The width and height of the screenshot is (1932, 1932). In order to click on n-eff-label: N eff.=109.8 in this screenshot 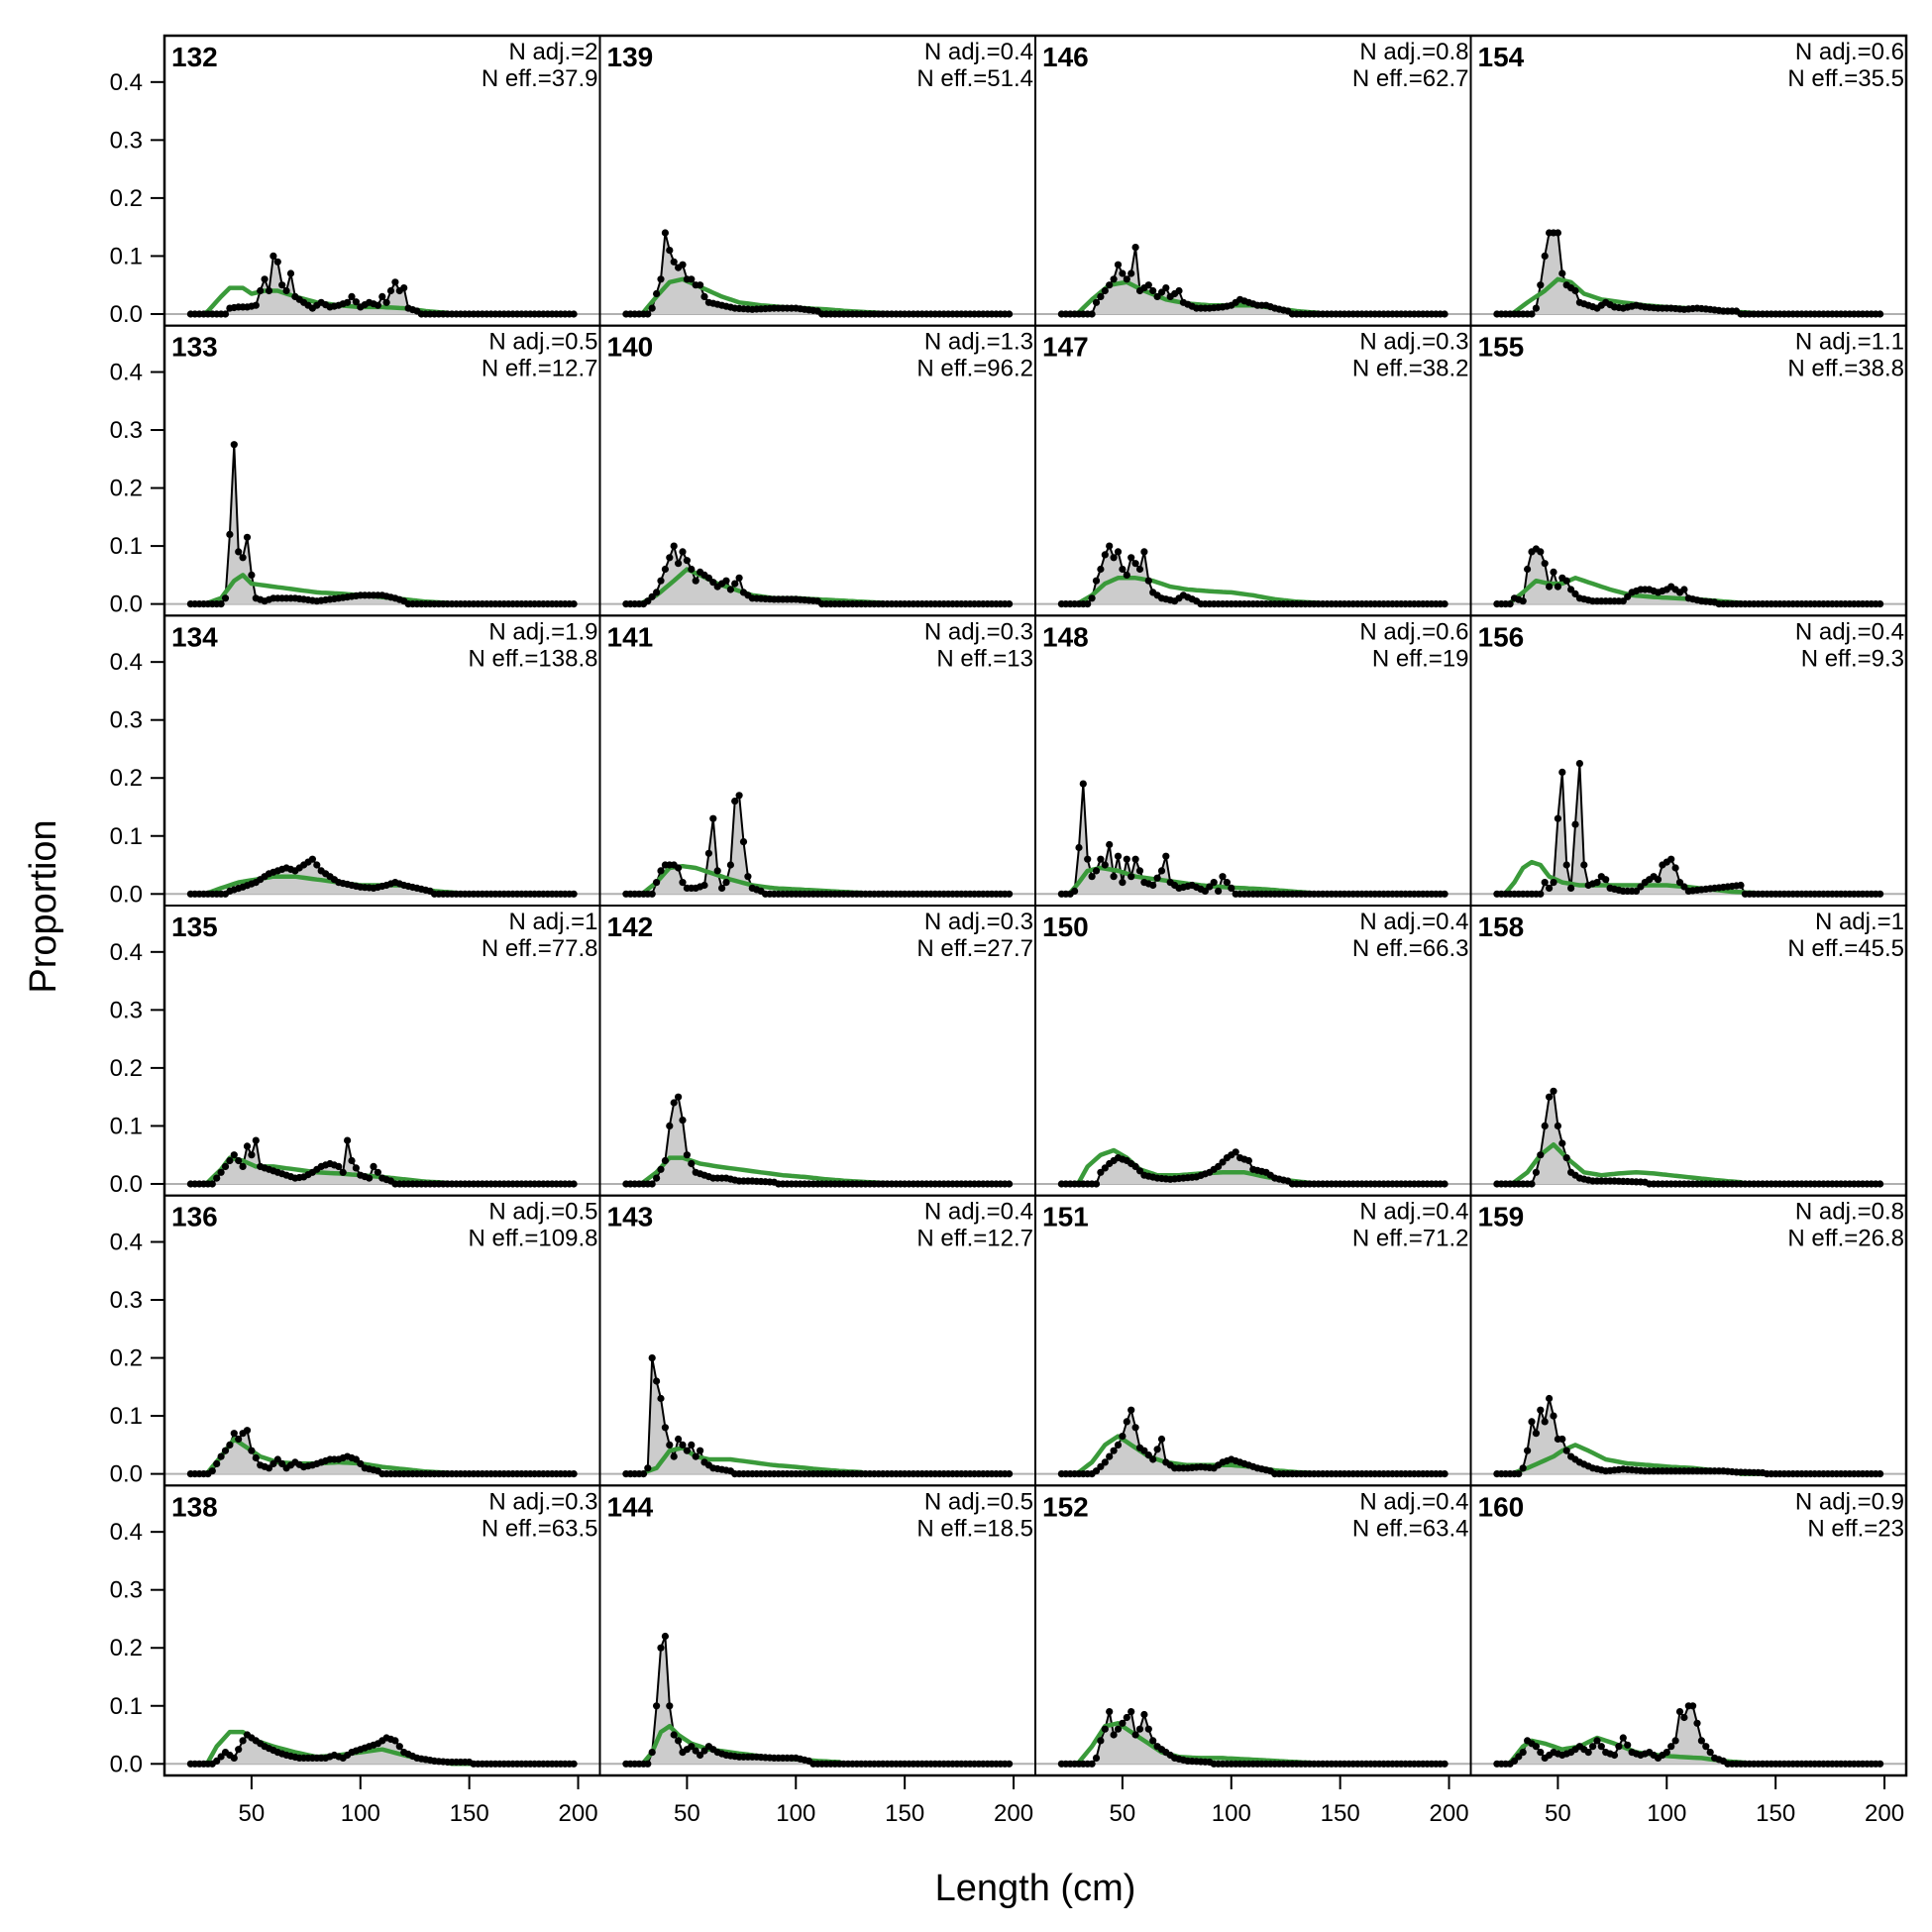, I will do `click(533, 1239)`.